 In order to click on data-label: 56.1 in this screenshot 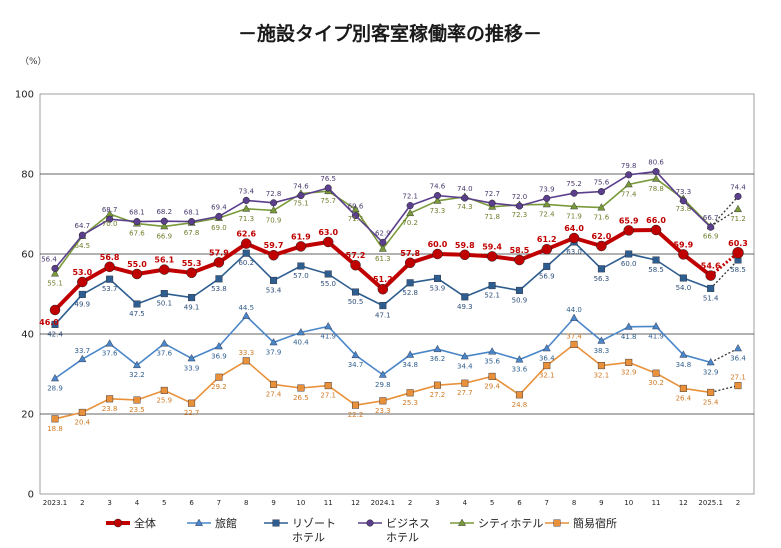, I will do `click(164, 260)`.